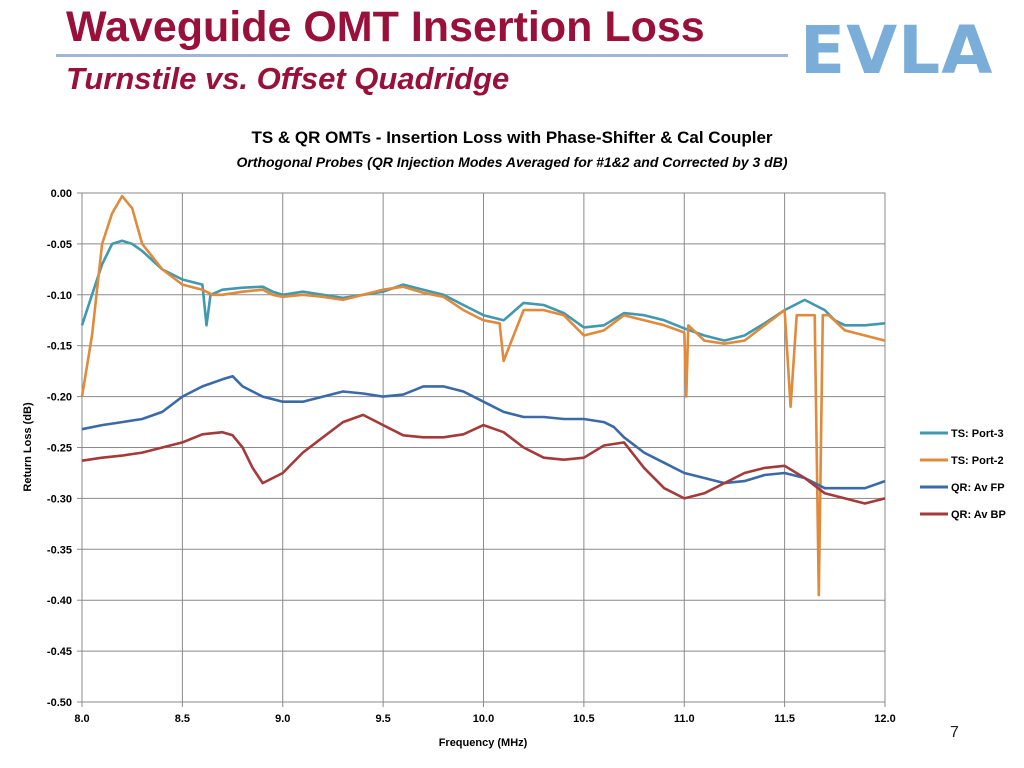 The image size is (1024, 768). Describe the element at coordinates (59, 245) in the screenshot. I see `y-tick-label: -0.05` at that location.